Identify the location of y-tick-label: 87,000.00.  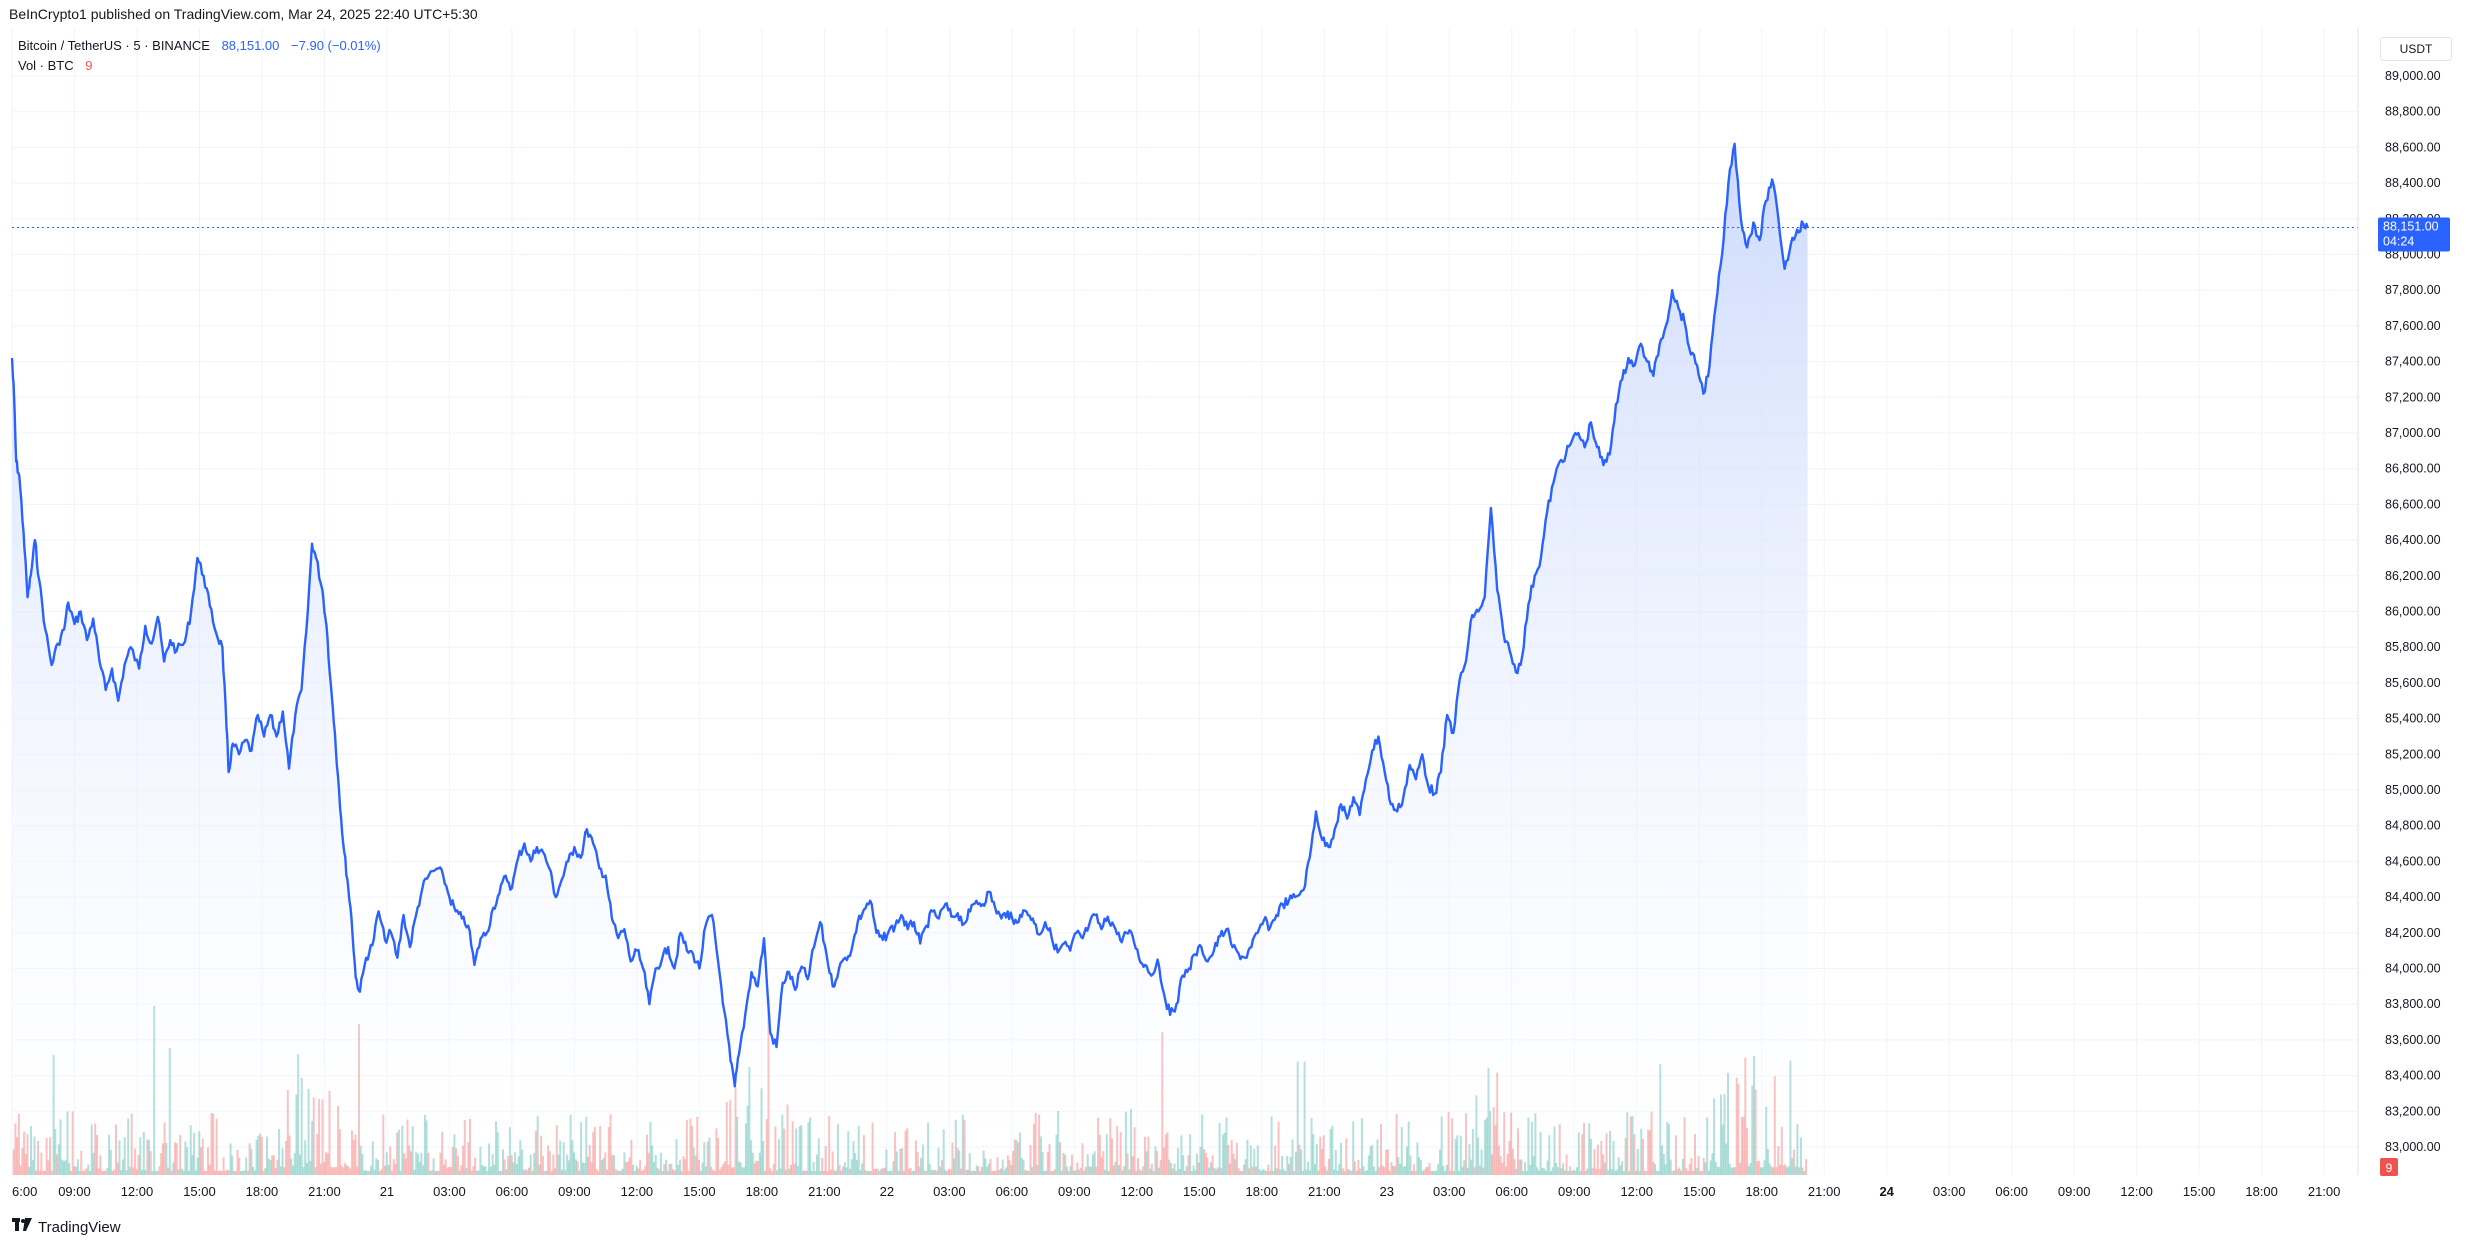
(2413, 433).